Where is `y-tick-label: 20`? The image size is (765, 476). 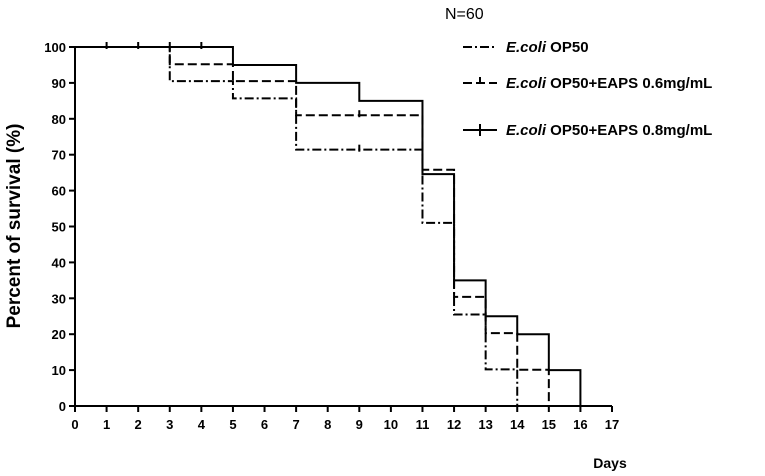
y-tick-label: 20 is located at coordinates (59, 334).